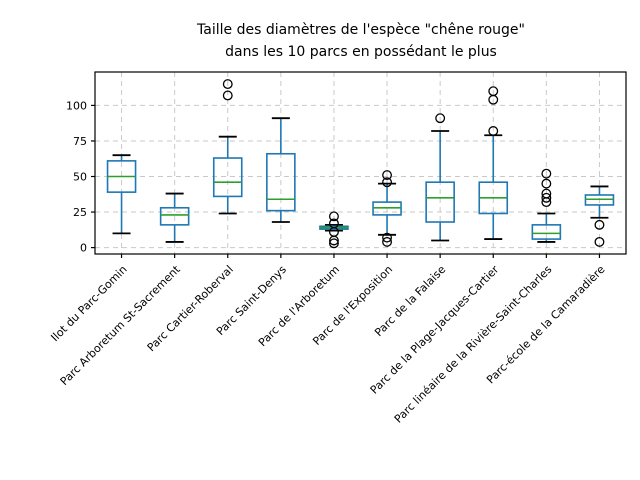 This screenshot has width=640, height=480. Describe the element at coordinates (80, 212) in the screenshot. I see `y-tick-label: 25` at that location.